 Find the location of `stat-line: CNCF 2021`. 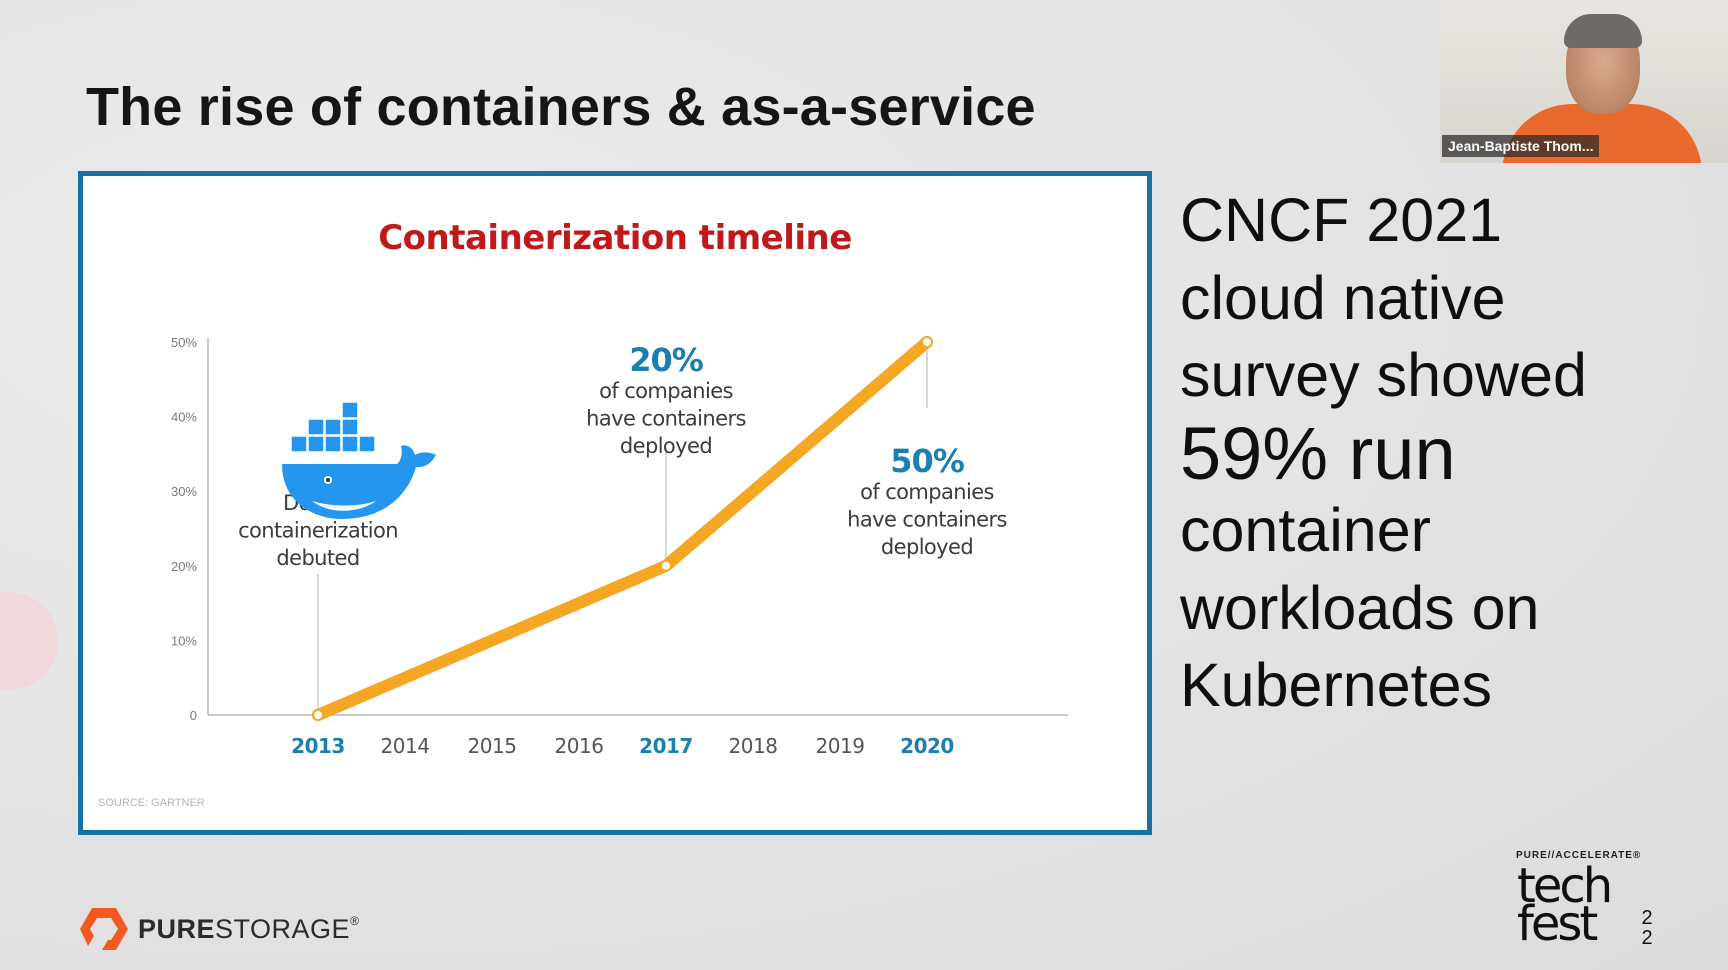

stat-line: CNCF 2021 is located at coordinates (1341, 220).